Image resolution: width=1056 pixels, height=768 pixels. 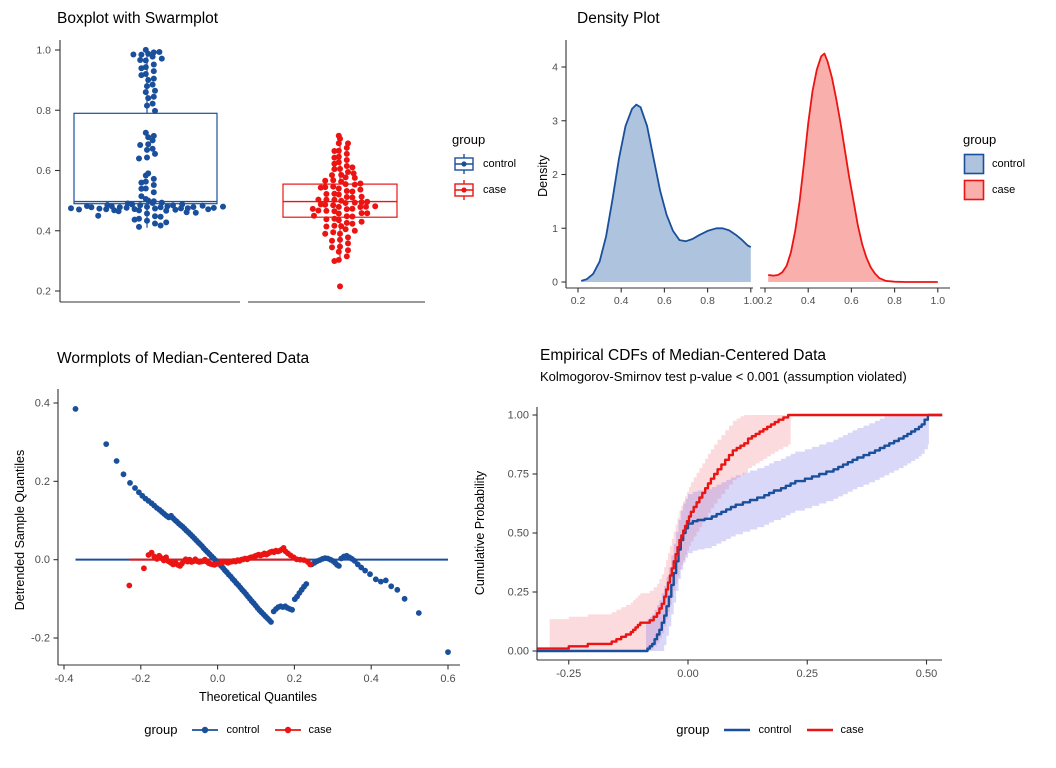 I want to click on svg-text: 1.00, so click(x=518, y=416).